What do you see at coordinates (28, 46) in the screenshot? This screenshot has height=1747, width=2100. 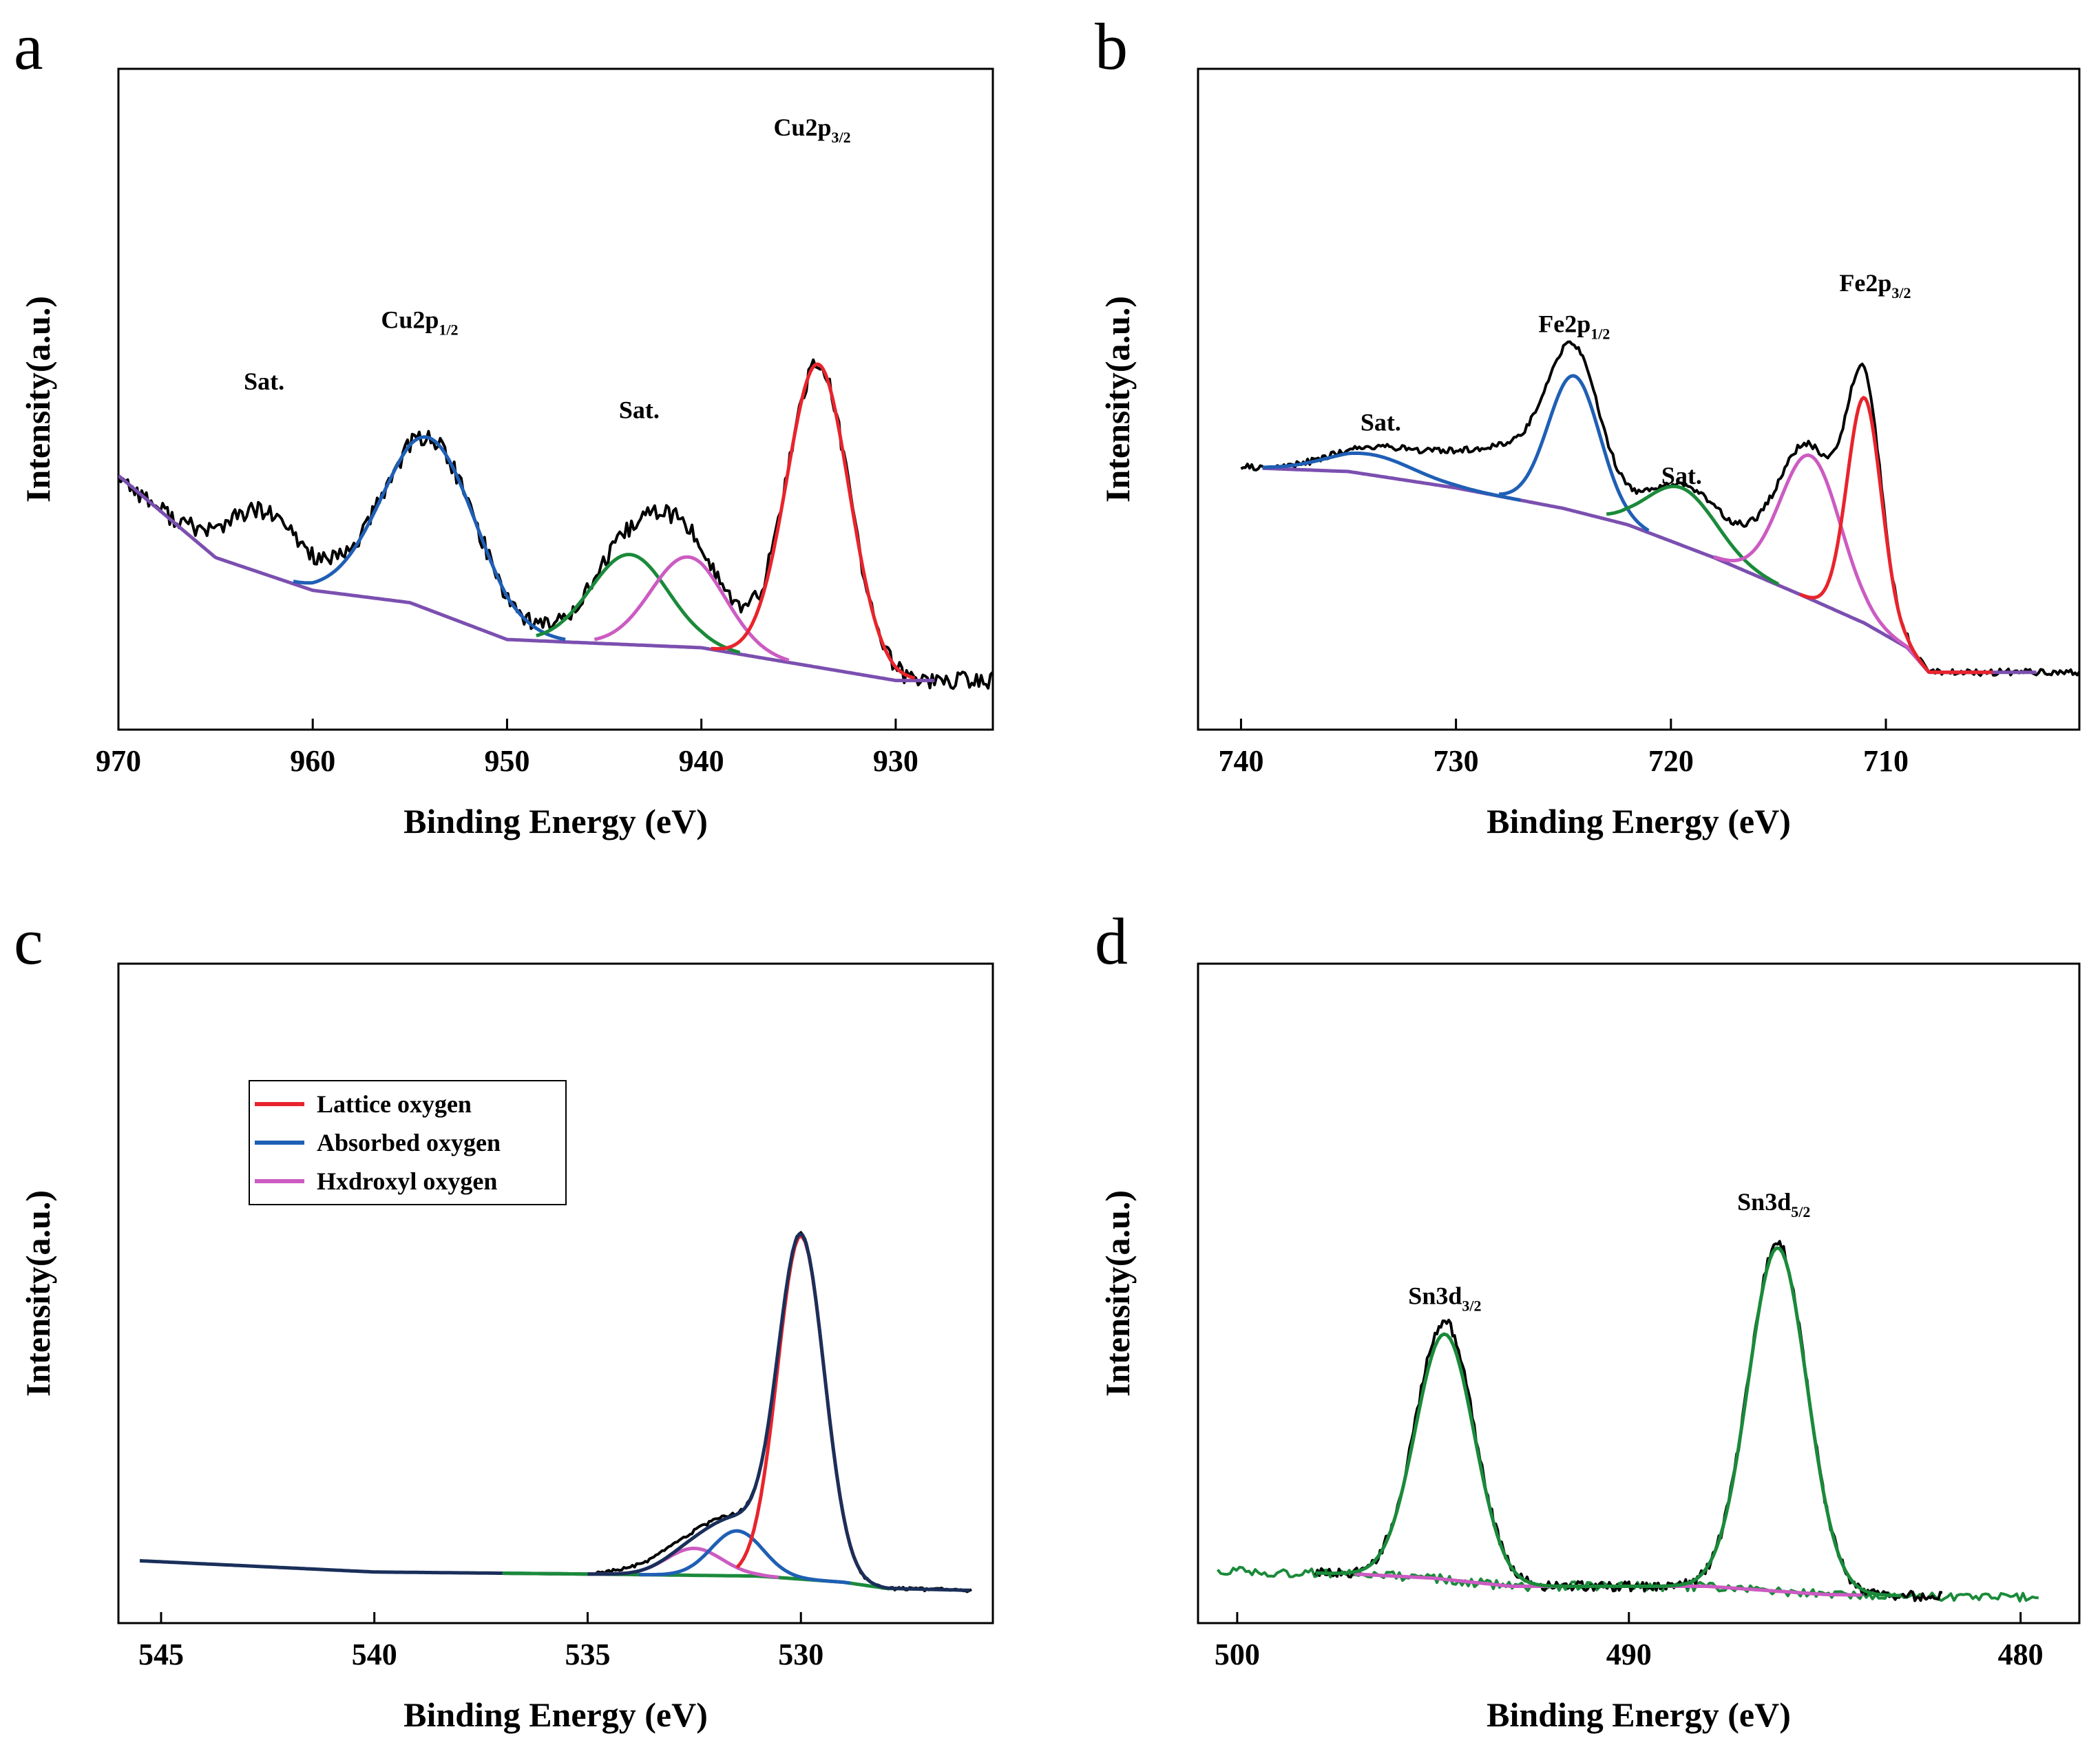 I see `panel-letter: a` at bounding box center [28, 46].